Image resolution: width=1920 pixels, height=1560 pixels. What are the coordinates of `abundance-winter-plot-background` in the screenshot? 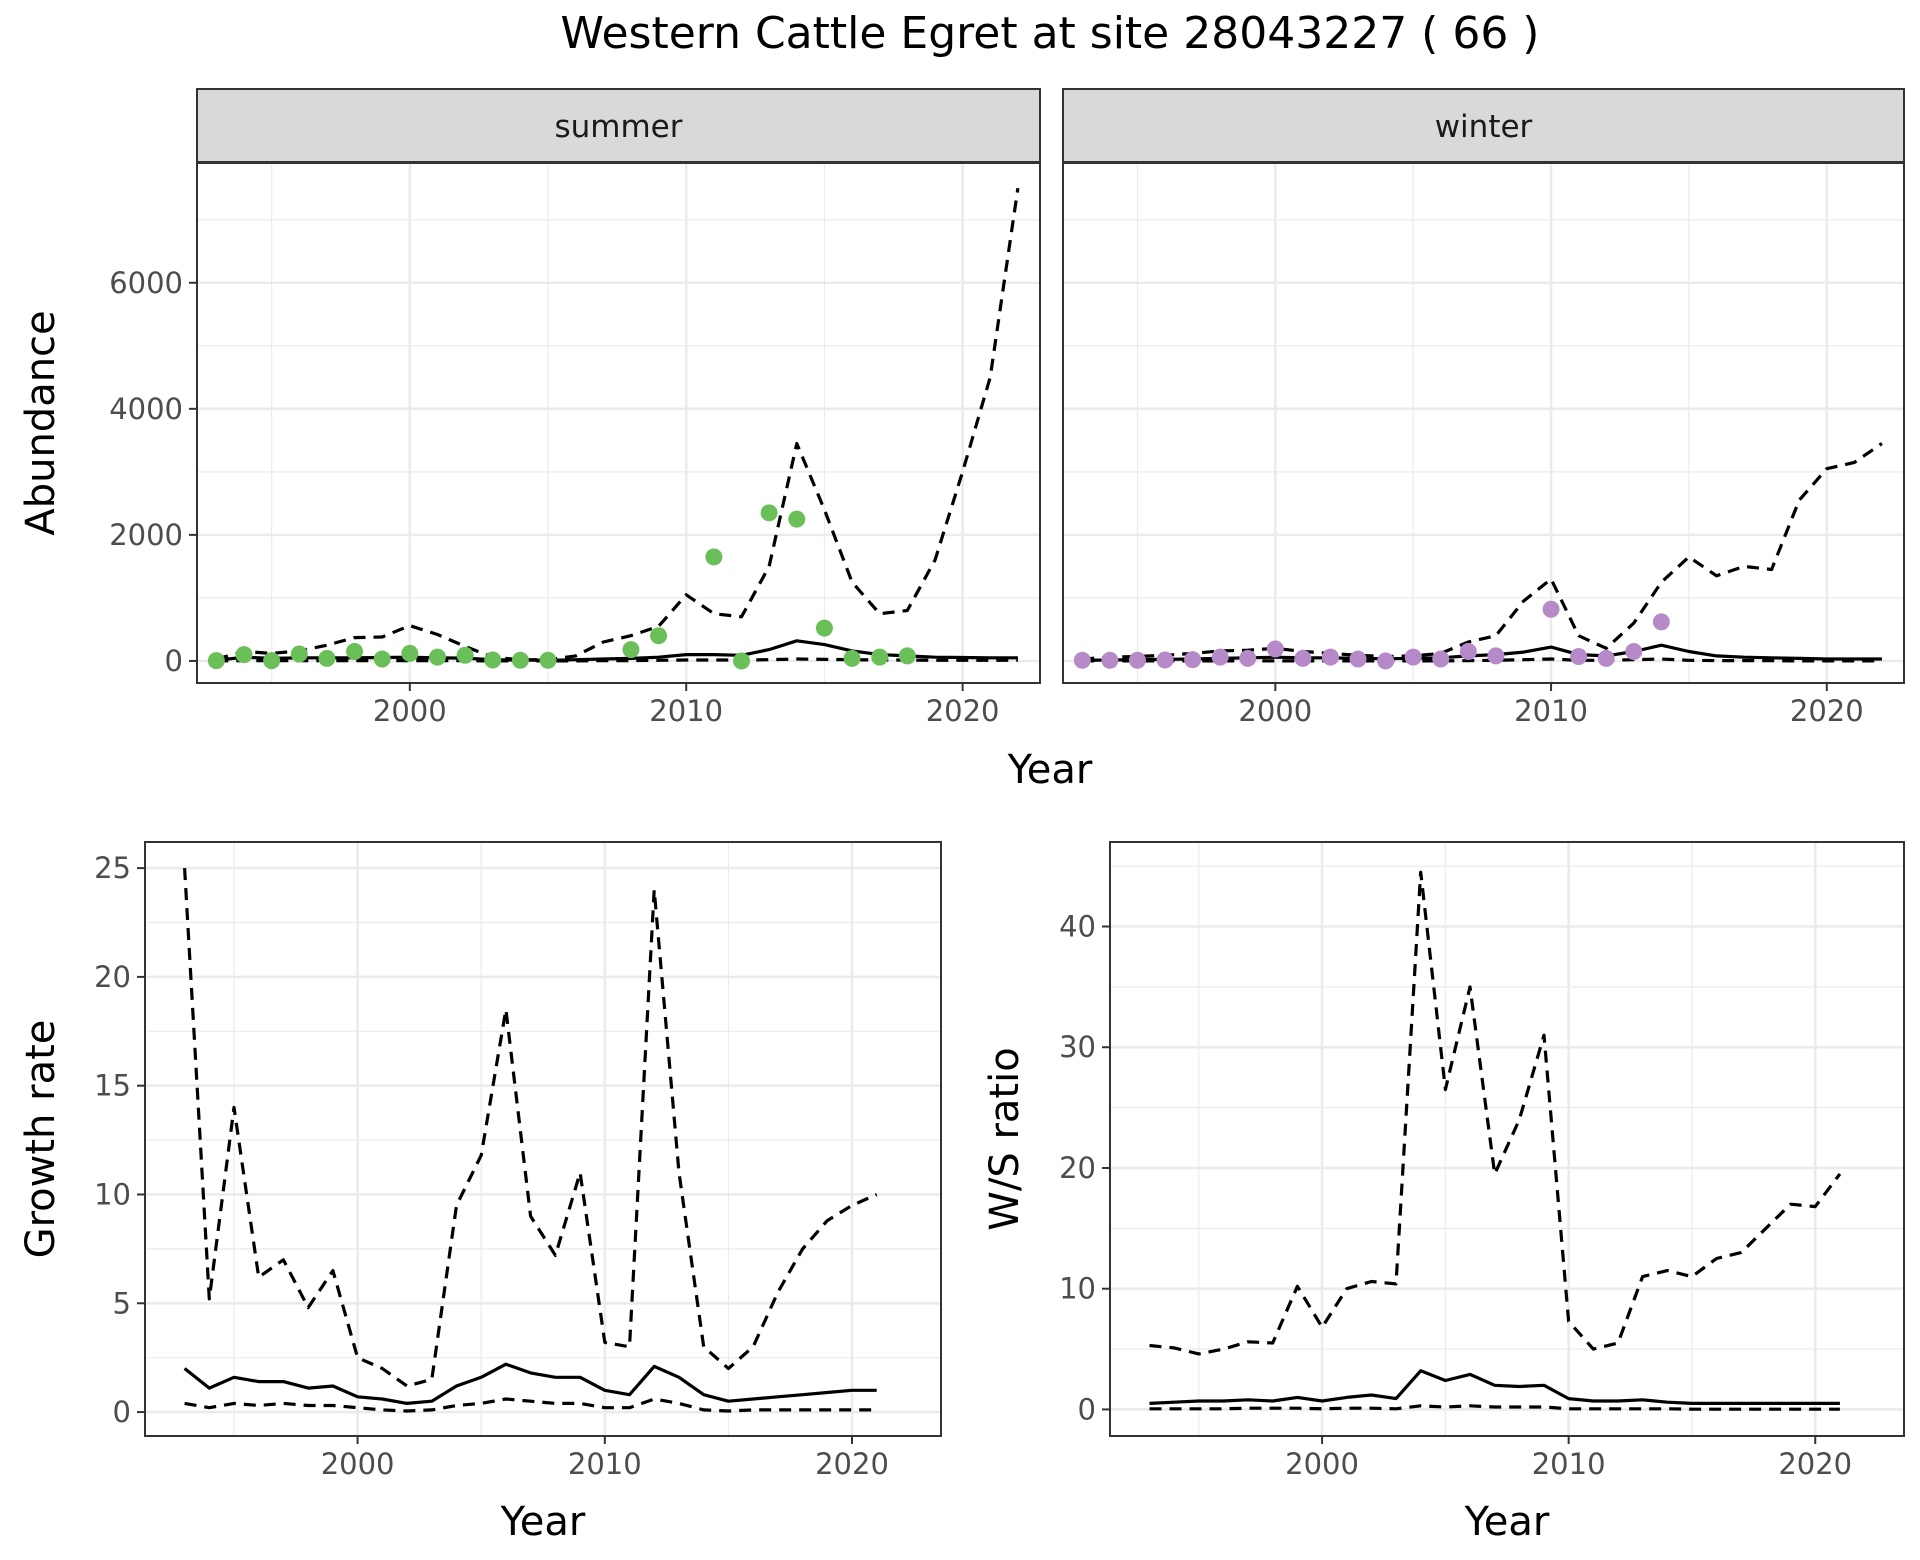 It's located at (1483, 423).